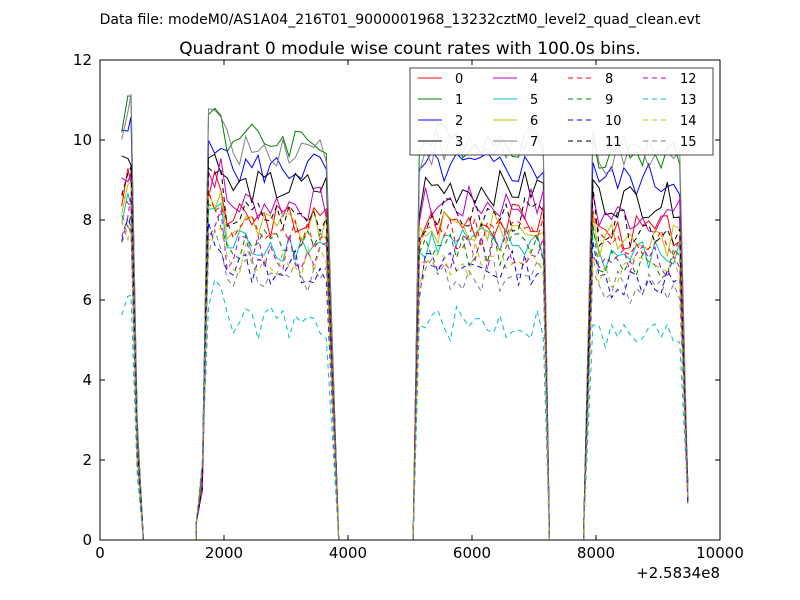 This screenshot has height=600, width=800. I want to click on legend-item-13: 13, so click(670, 100).